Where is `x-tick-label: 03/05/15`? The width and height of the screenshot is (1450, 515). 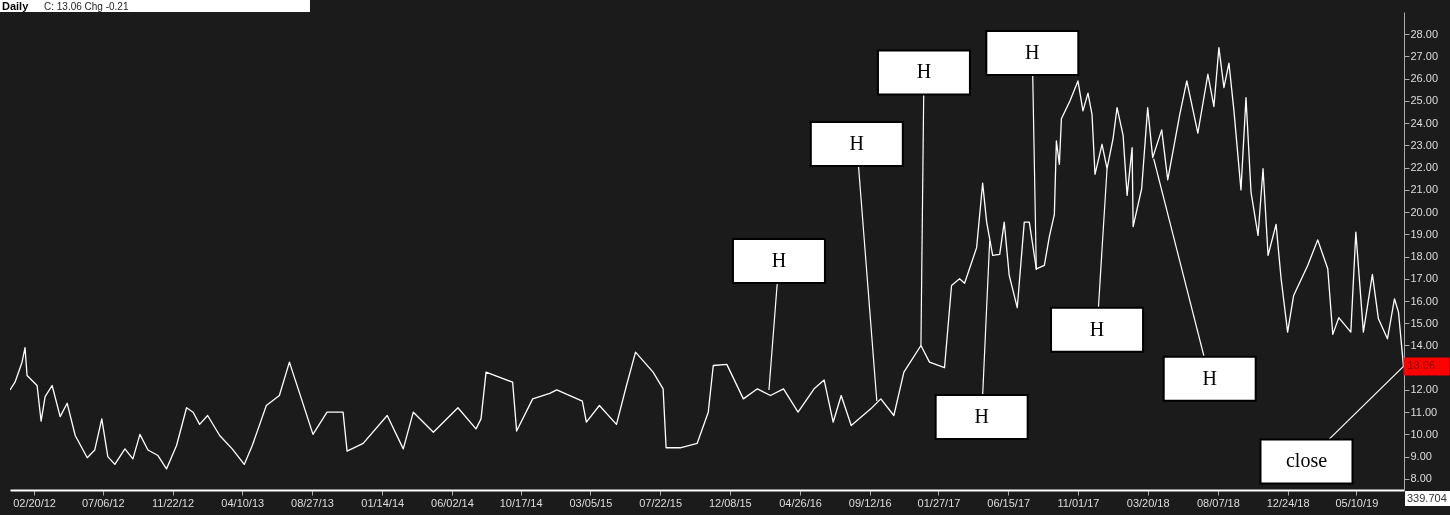
x-tick-label: 03/05/15 is located at coordinates (591, 502).